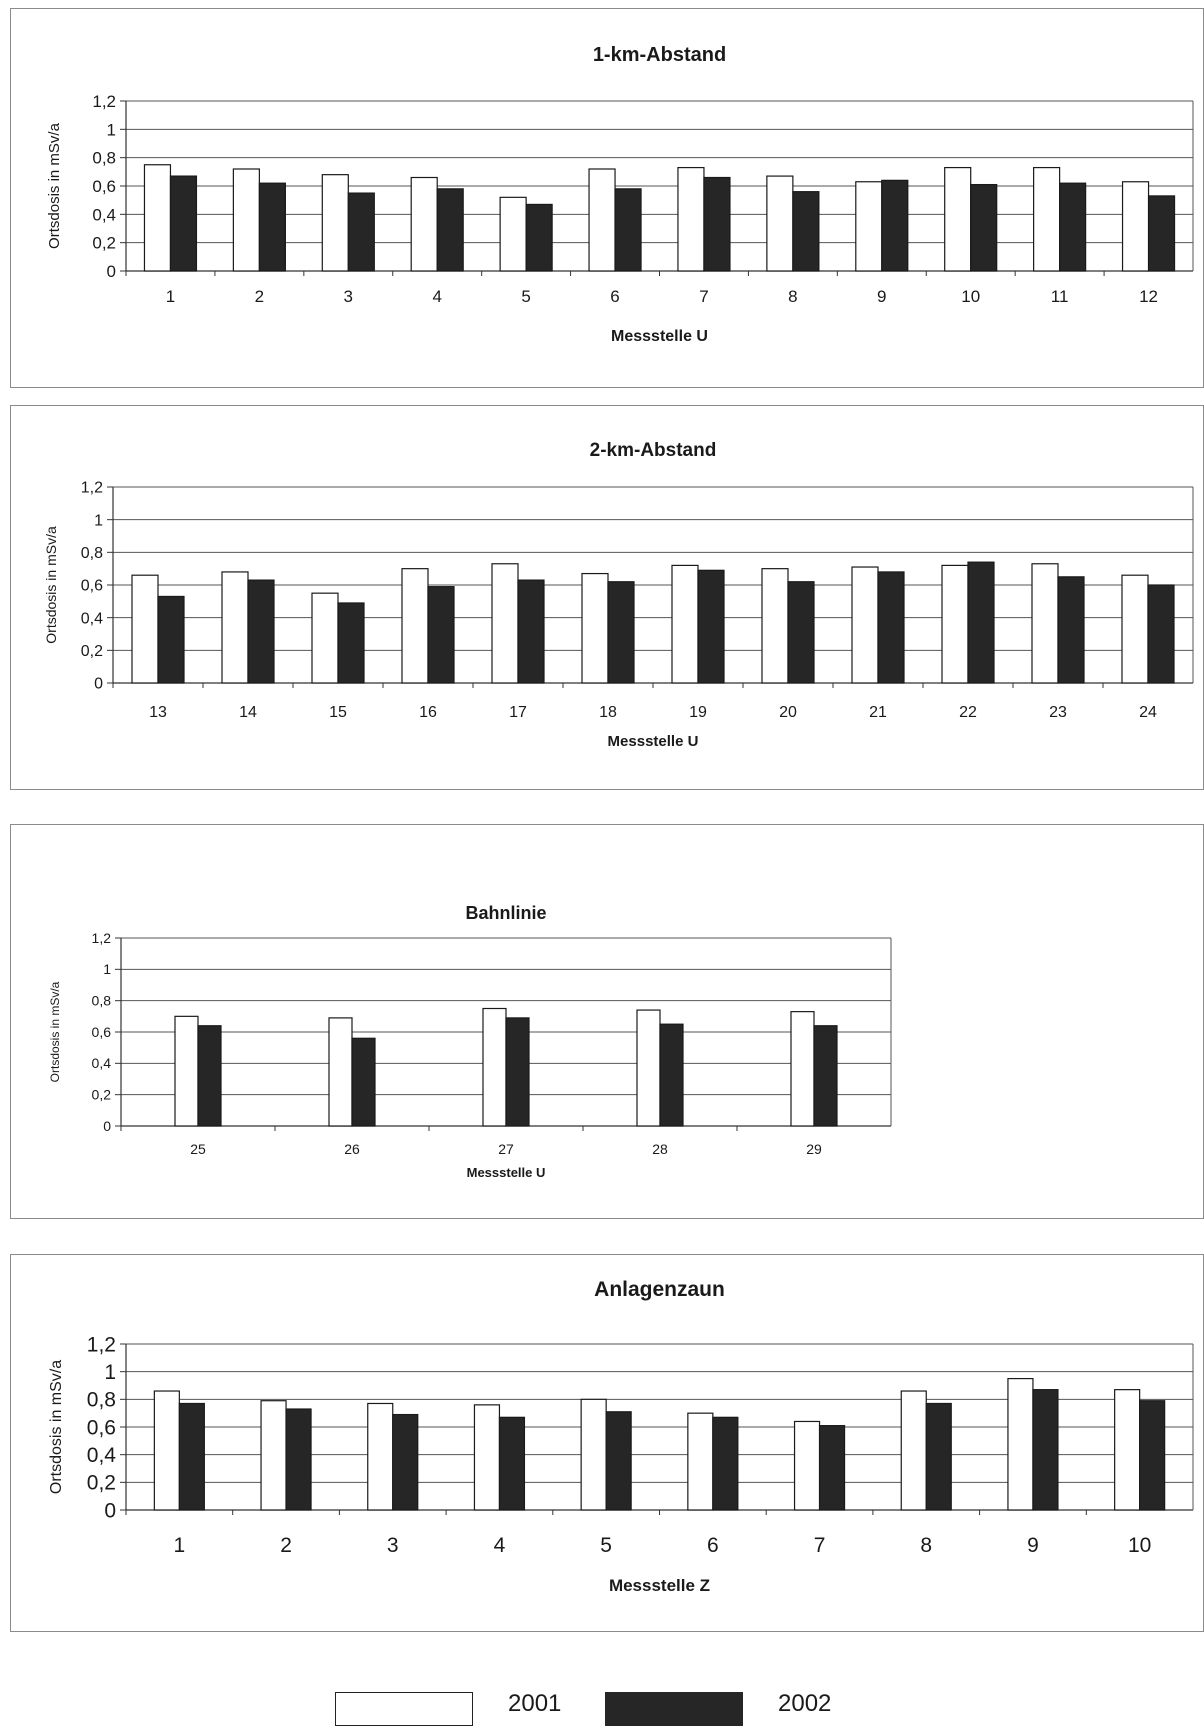  Describe the element at coordinates (608, 712) in the screenshot. I see `x-tick-label: 18` at that location.